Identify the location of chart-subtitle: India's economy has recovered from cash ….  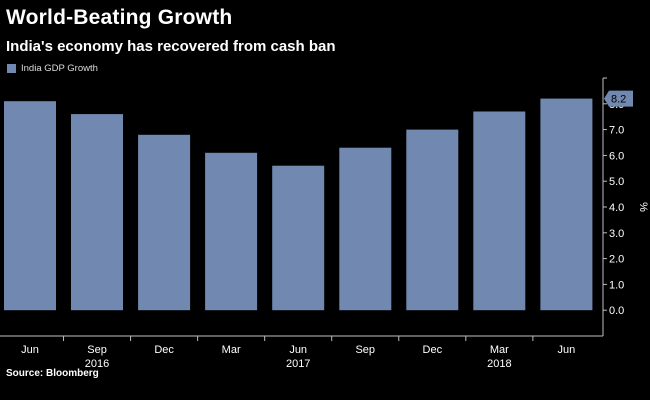
(171, 46).